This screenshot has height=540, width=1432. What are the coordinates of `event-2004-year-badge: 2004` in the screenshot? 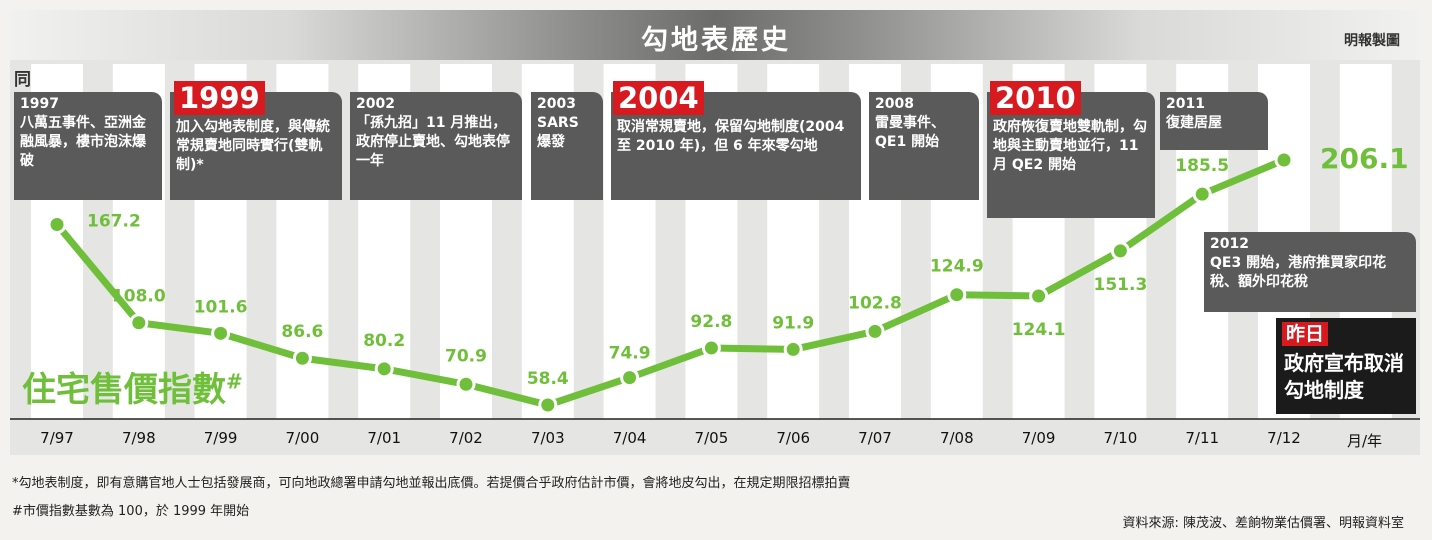 It's located at (658, 98).